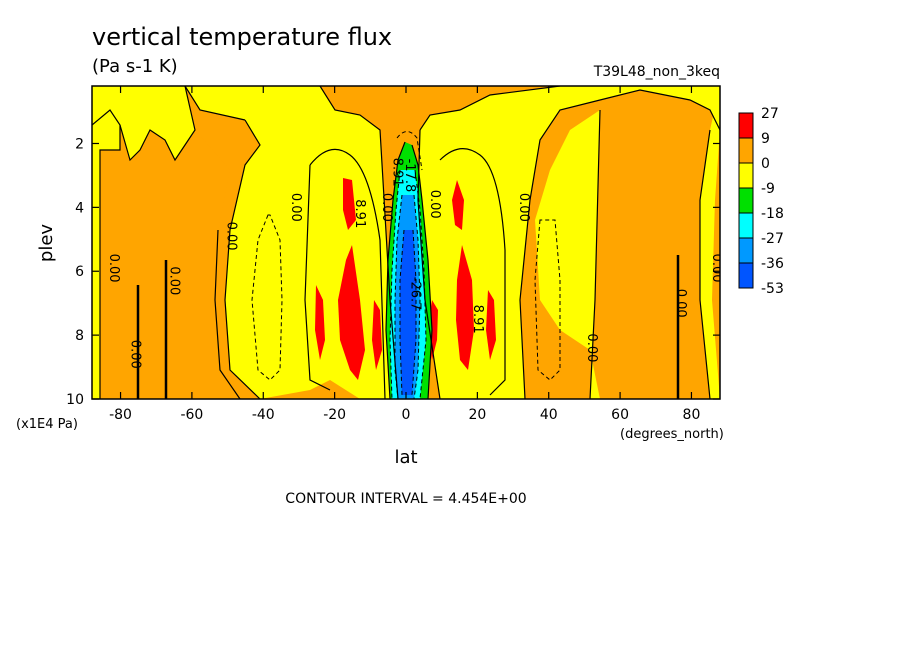 This screenshot has width=904, height=654. I want to click on x-tick-label: 40, so click(549, 415).